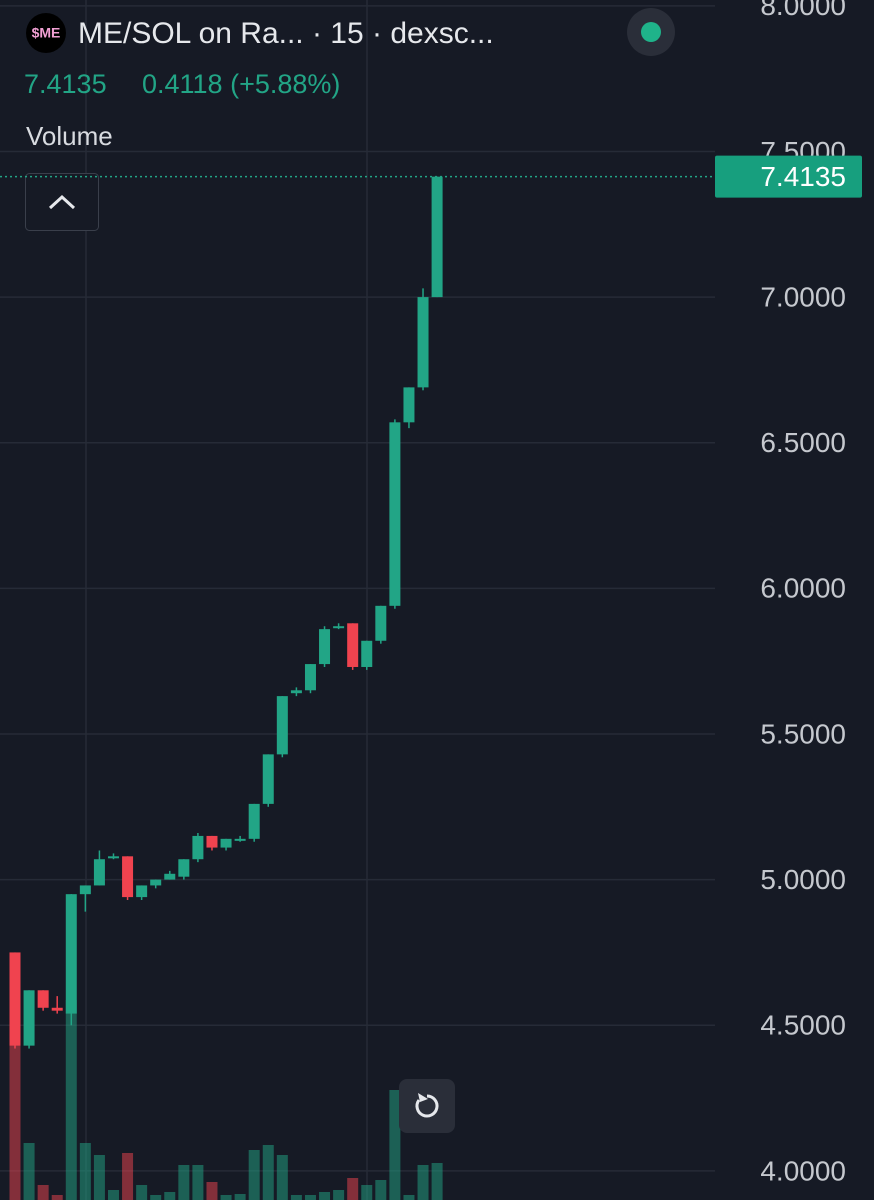 This screenshot has width=874, height=1200. What do you see at coordinates (803, 733) in the screenshot?
I see `y-tick-label: 5.5000` at bounding box center [803, 733].